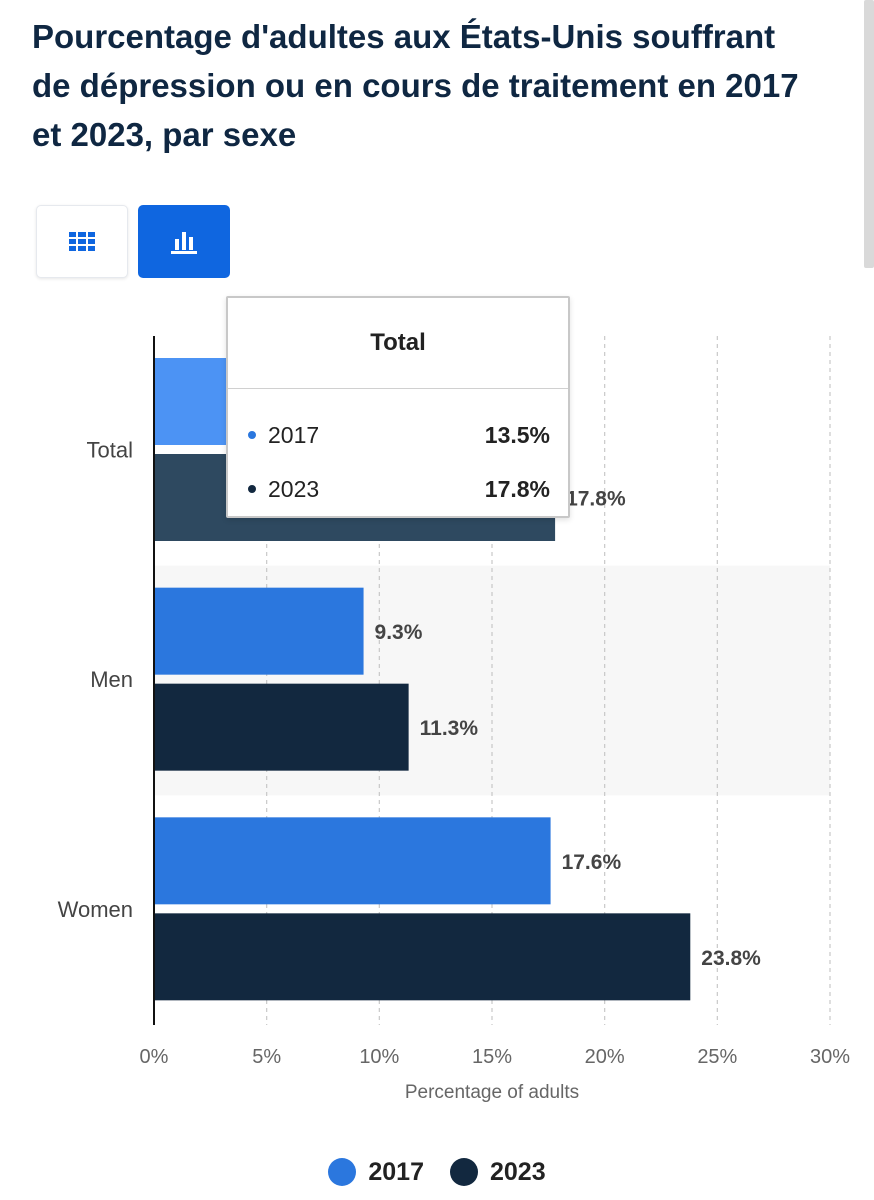 The height and width of the screenshot is (1200, 874). I want to click on table-view-button, so click(82, 241).